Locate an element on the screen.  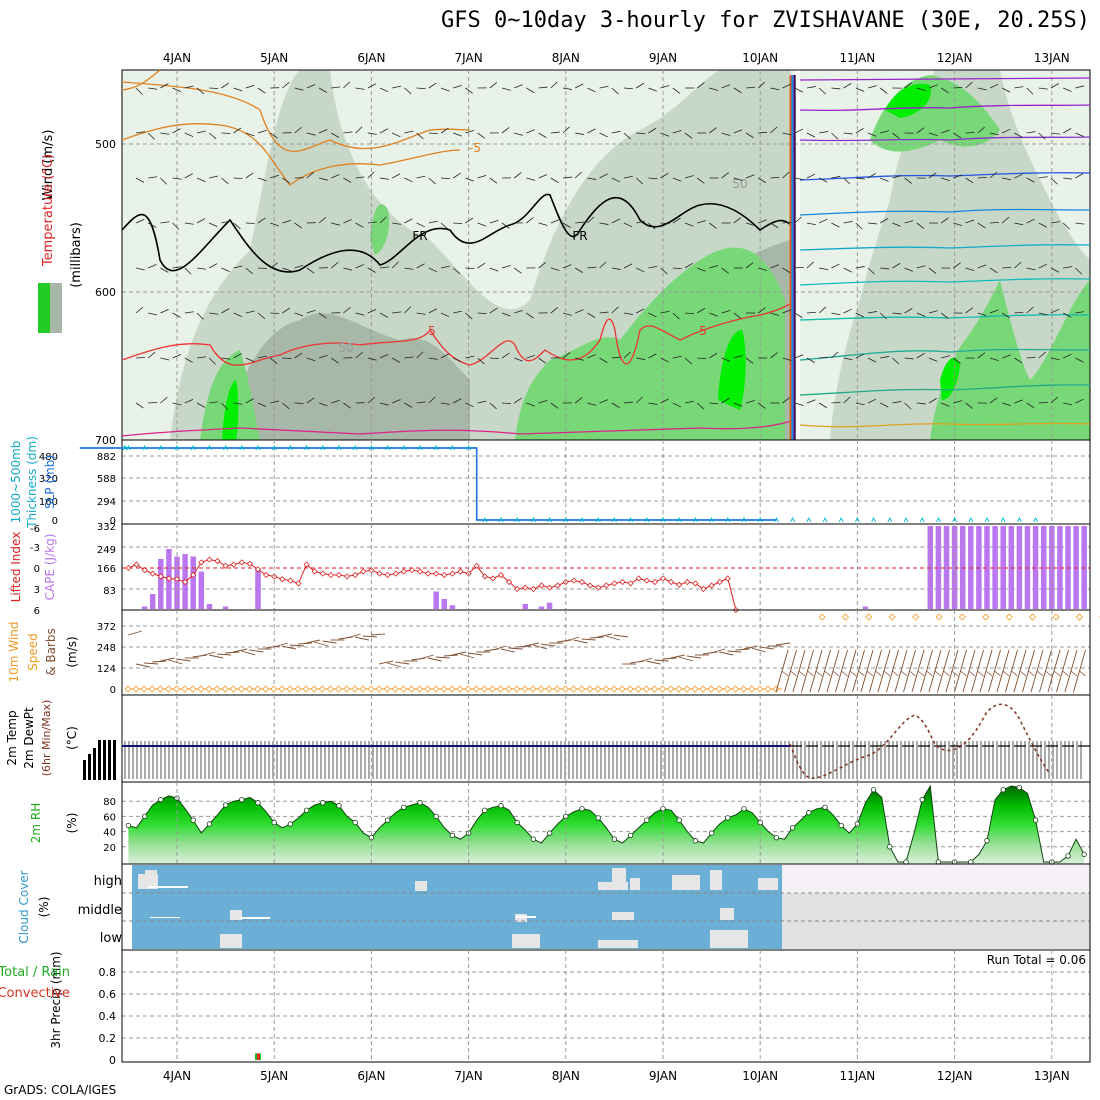
thickness-slp-panel: 480 320 160 0 882 588 294 0 is located at coordinates (565, 483).